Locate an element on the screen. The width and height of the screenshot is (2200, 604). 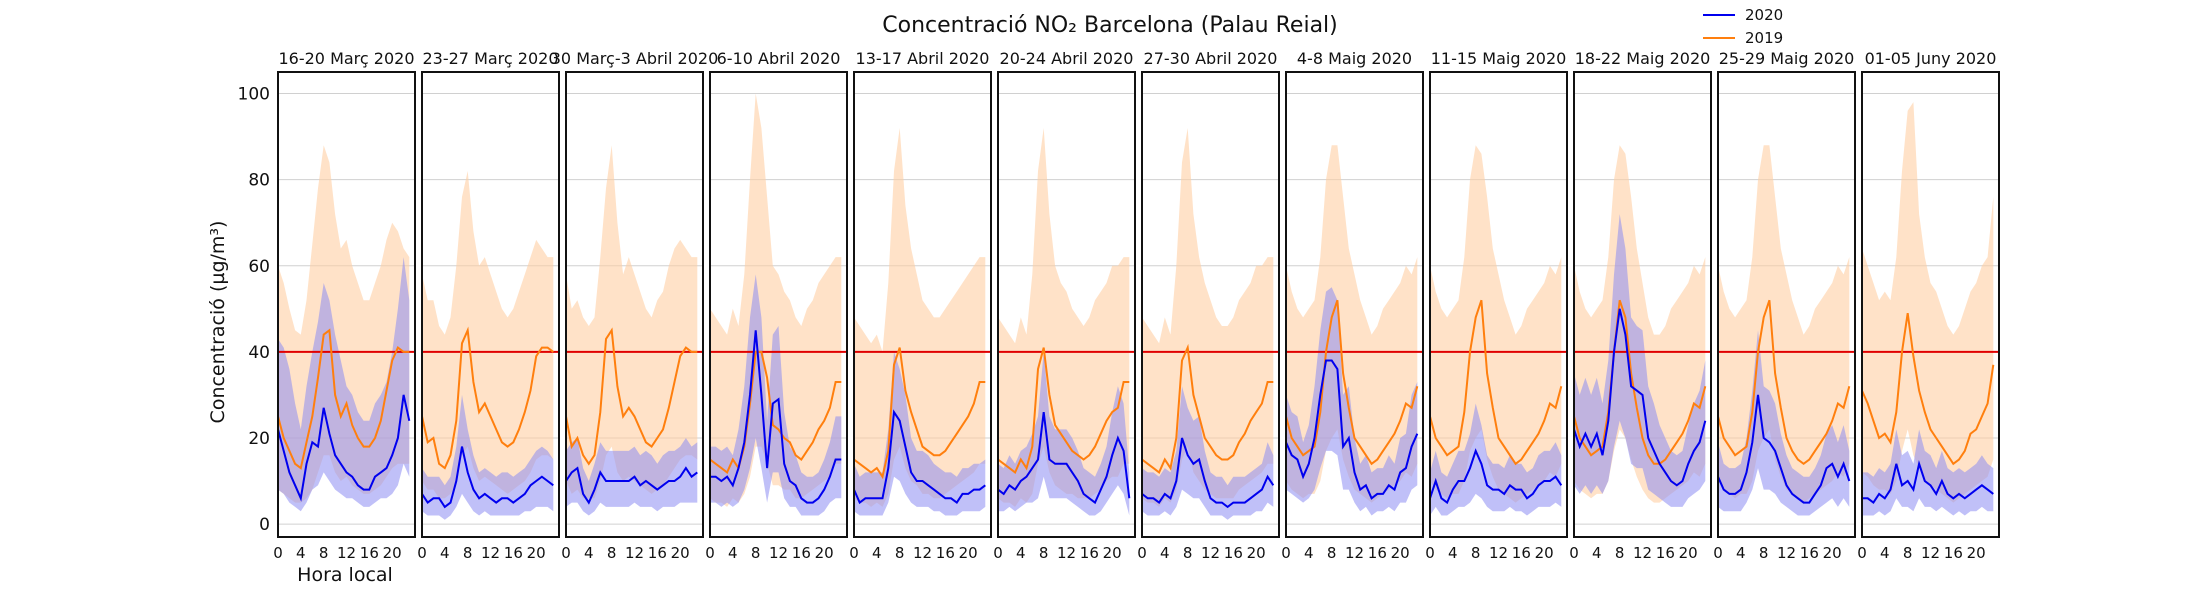
y-tick-label: 80 is located at coordinates (259, 181).